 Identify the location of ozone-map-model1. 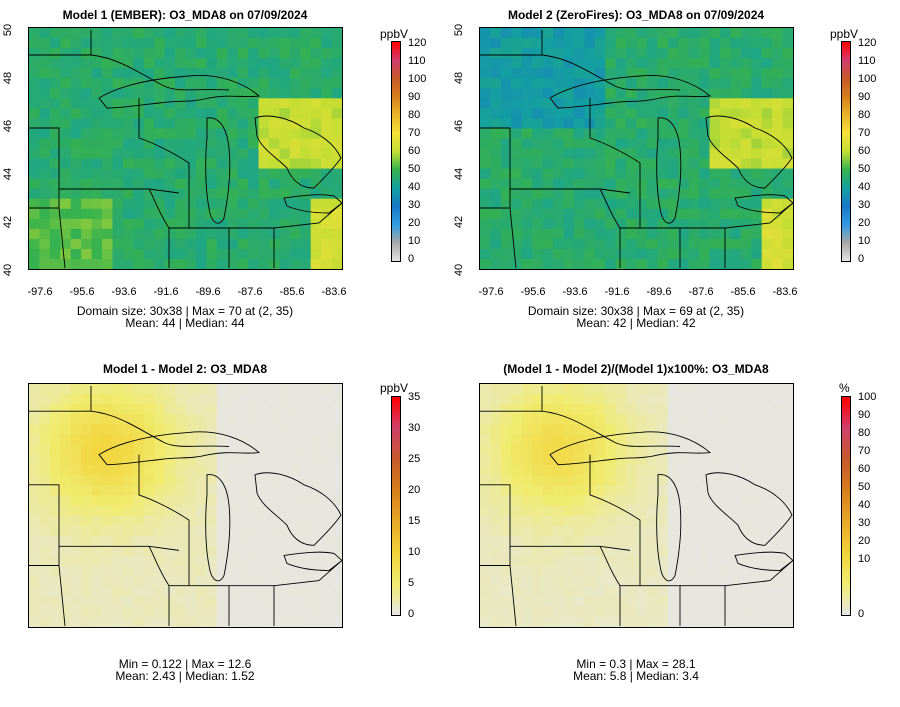
(185, 148).